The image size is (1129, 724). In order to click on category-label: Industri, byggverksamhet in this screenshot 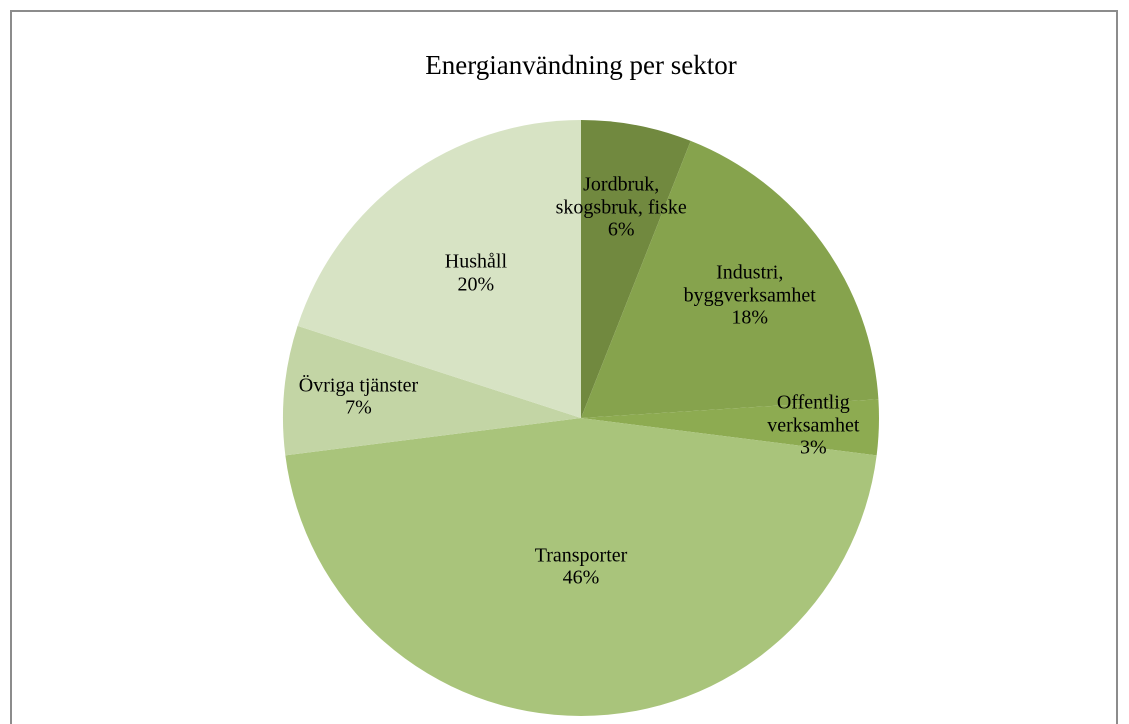, I will do `click(749, 284)`.